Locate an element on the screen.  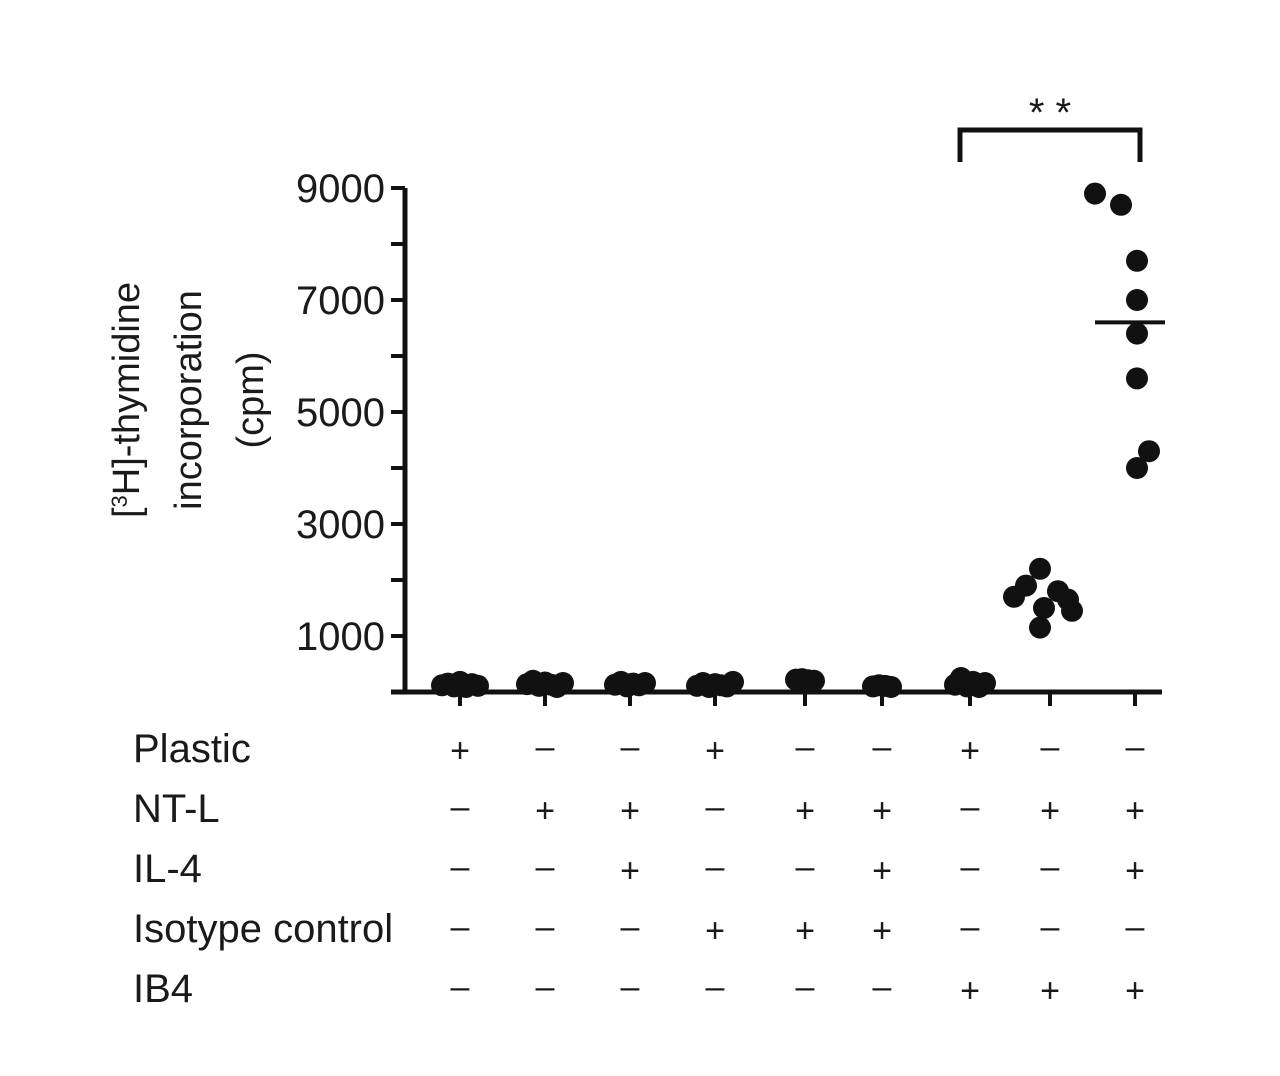
significance-bracket: * * is located at coordinates (1050, 126).